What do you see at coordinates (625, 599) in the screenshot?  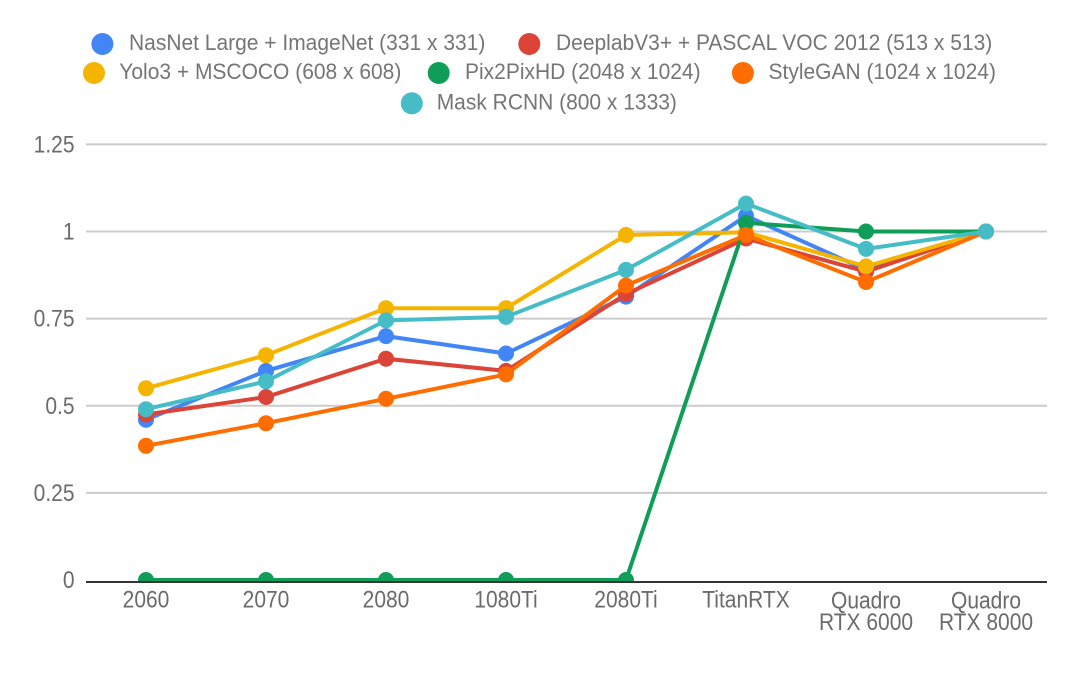 I see `svg-text: 2080Ti` at bounding box center [625, 599].